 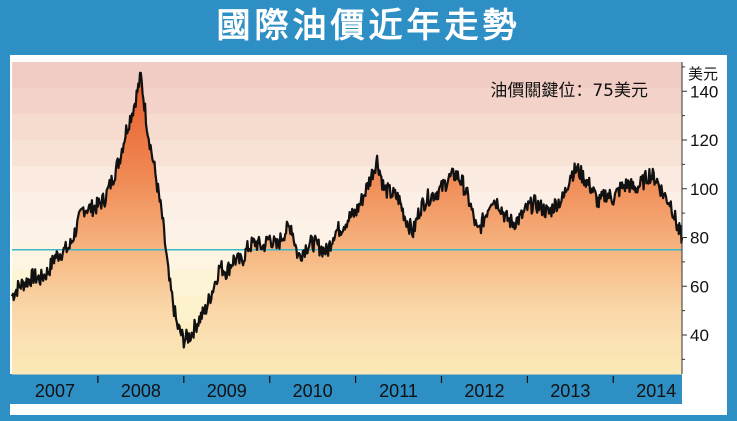 What do you see at coordinates (656, 391) in the screenshot?
I see `x-tick-label: 2014` at bounding box center [656, 391].